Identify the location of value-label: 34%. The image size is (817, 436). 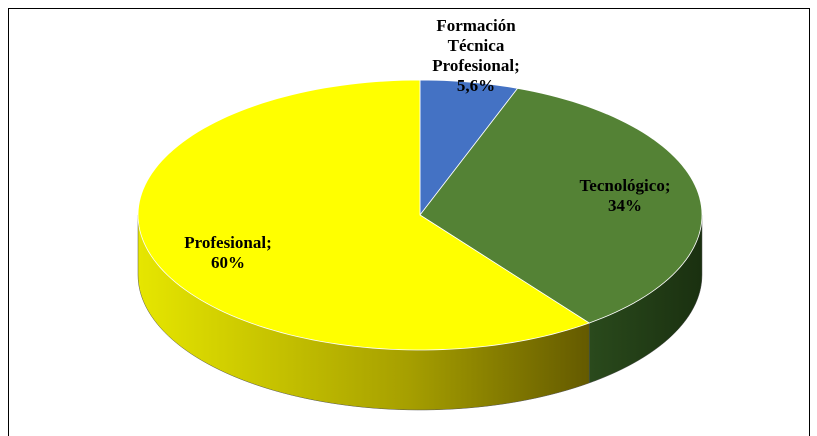
(625, 205).